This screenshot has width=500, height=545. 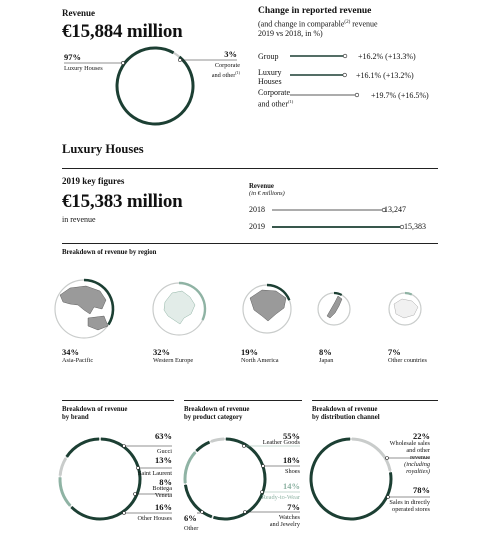 I want to click on top-pie-right-label: Corporate and other(1), so click(x=225, y=71).